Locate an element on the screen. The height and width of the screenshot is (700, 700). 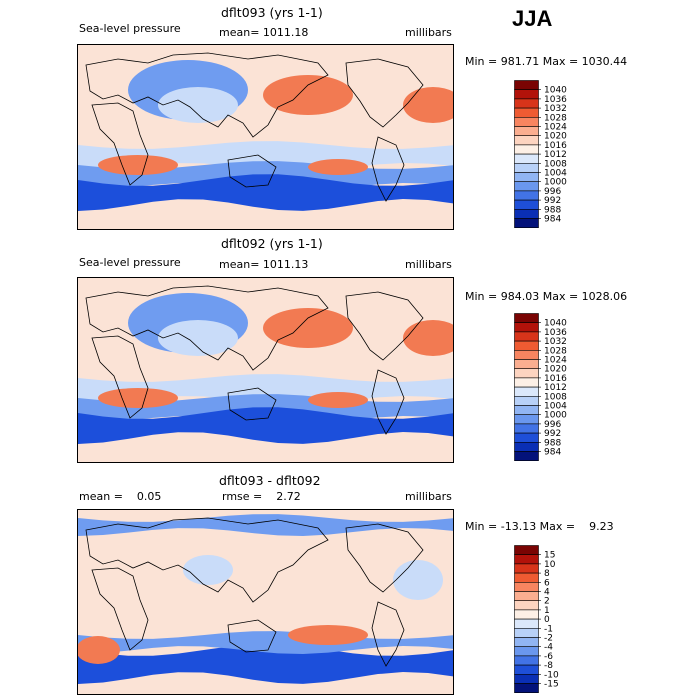
asian-low-edge is located at coordinates (198, 338).